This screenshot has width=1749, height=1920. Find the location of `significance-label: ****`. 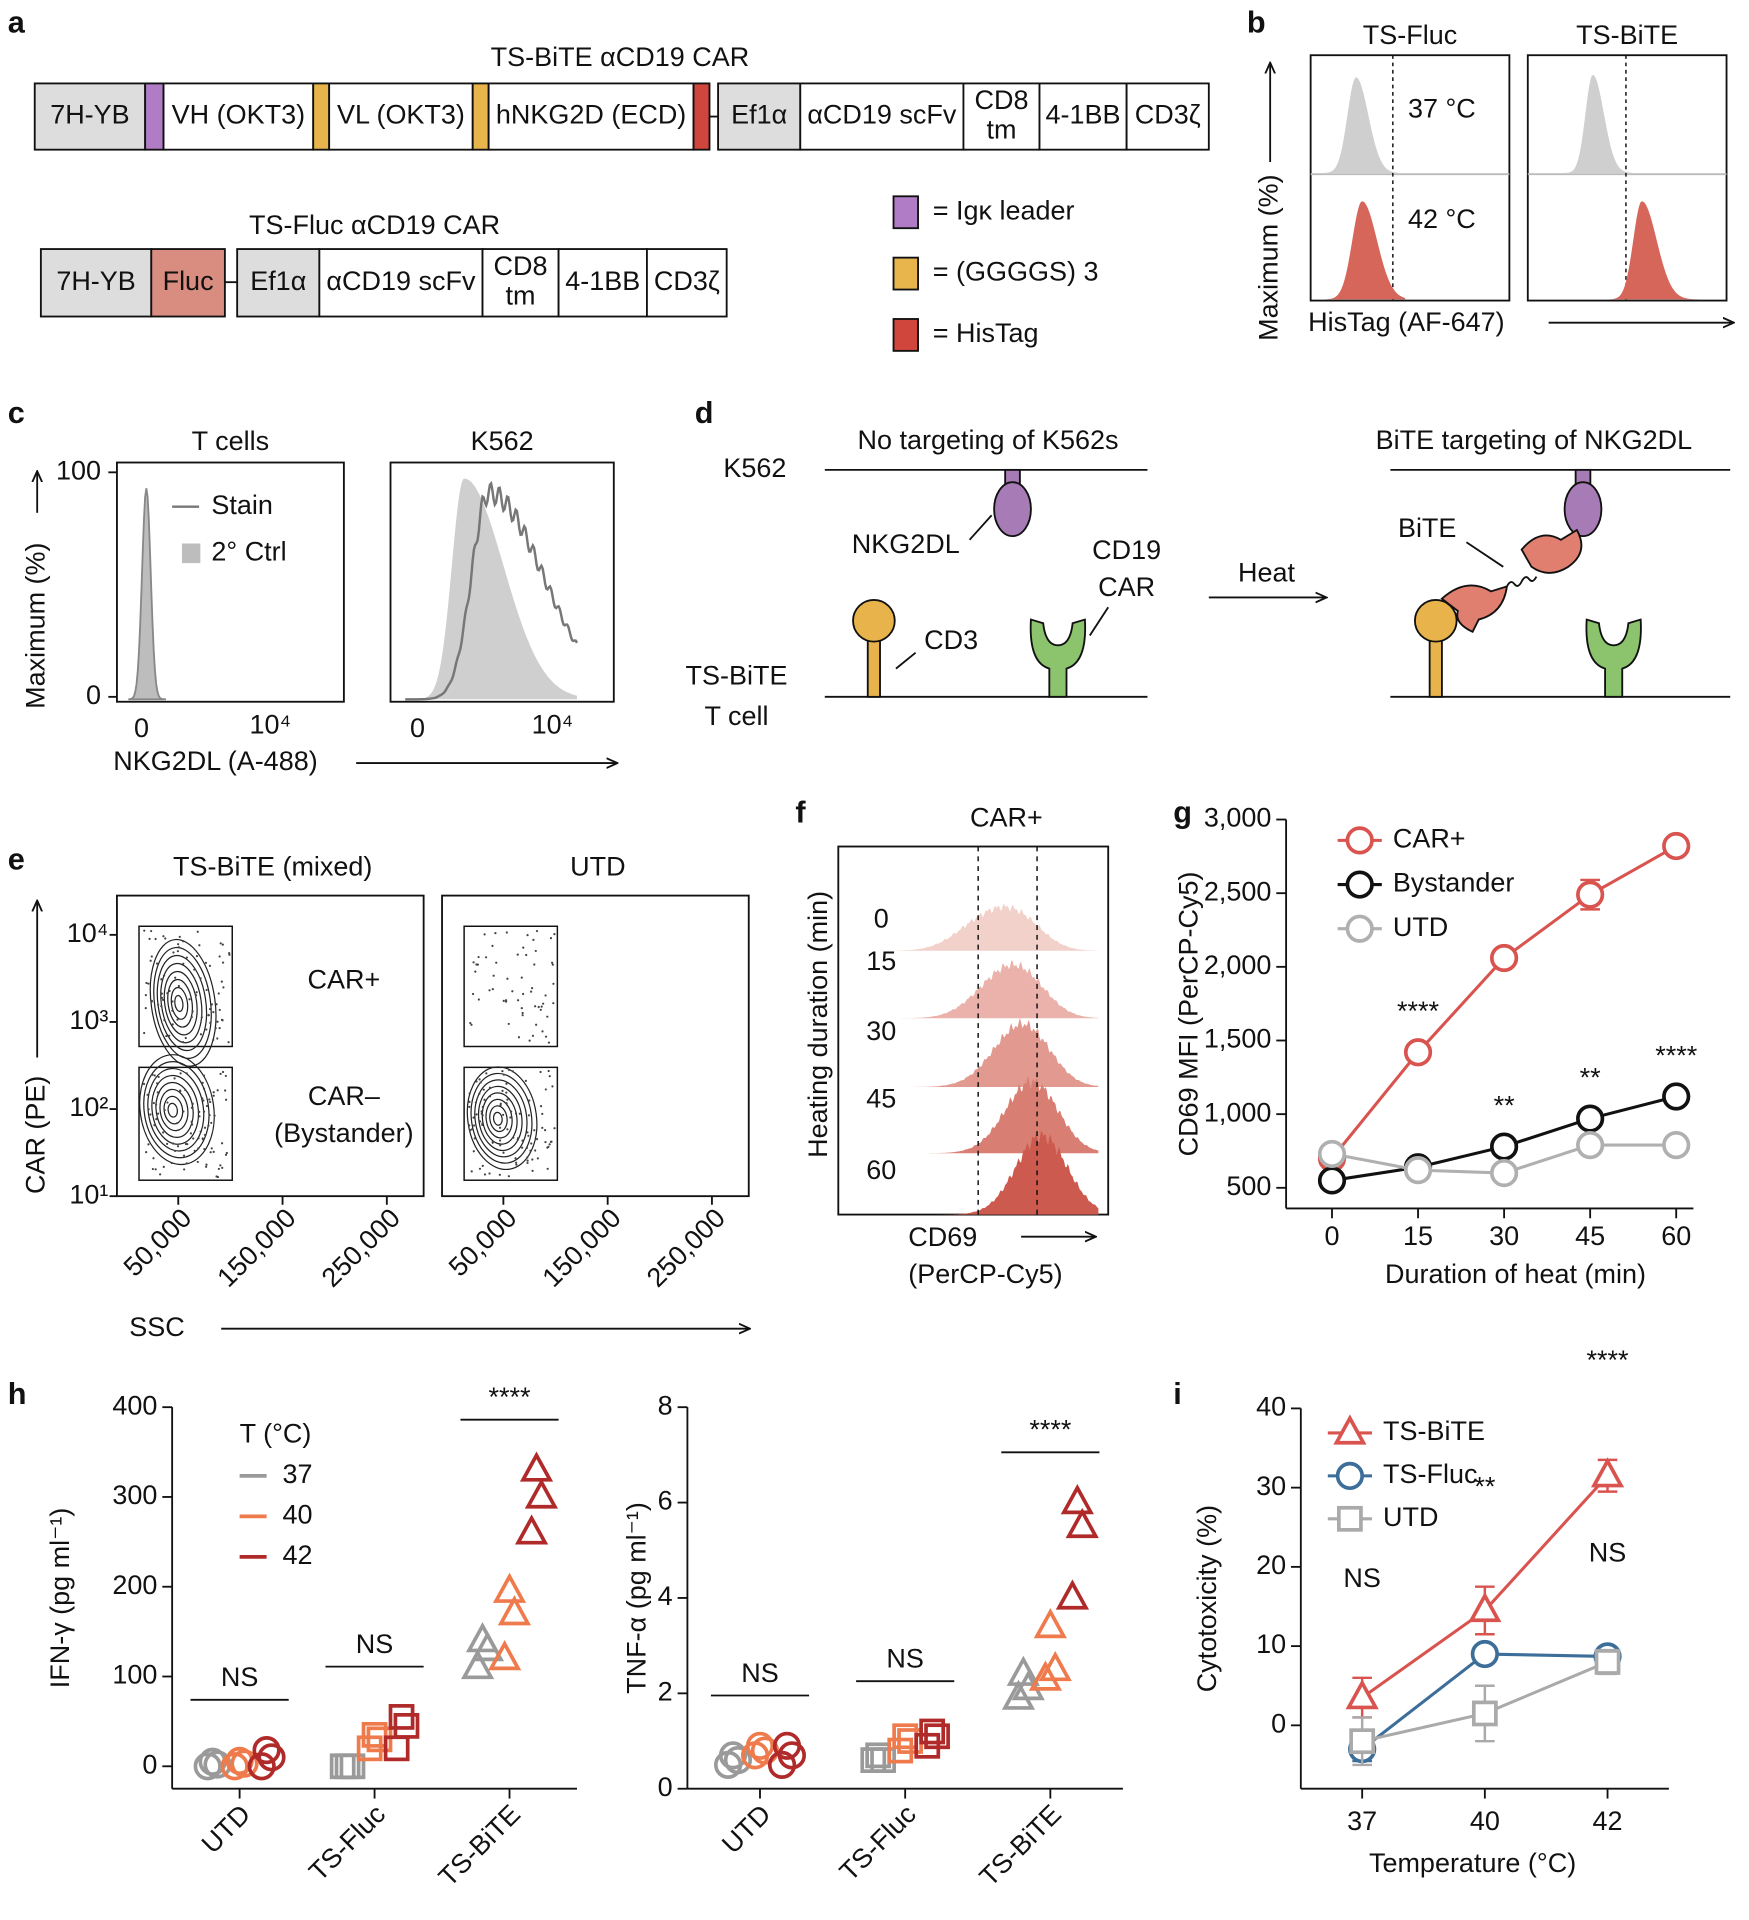

significance-label: **** is located at coordinates (510, 1397).